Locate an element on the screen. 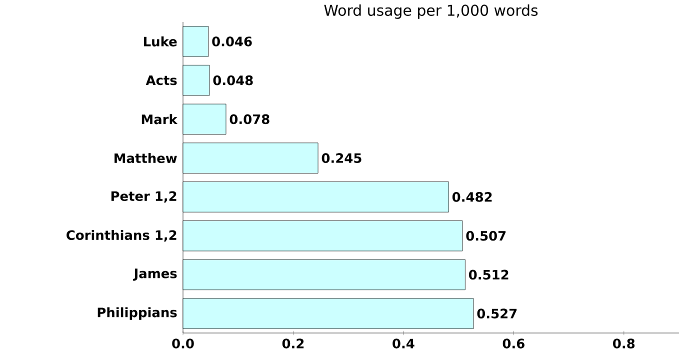 The height and width of the screenshot is (363, 679). x-tick-label: 0.0 is located at coordinates (183, 343).